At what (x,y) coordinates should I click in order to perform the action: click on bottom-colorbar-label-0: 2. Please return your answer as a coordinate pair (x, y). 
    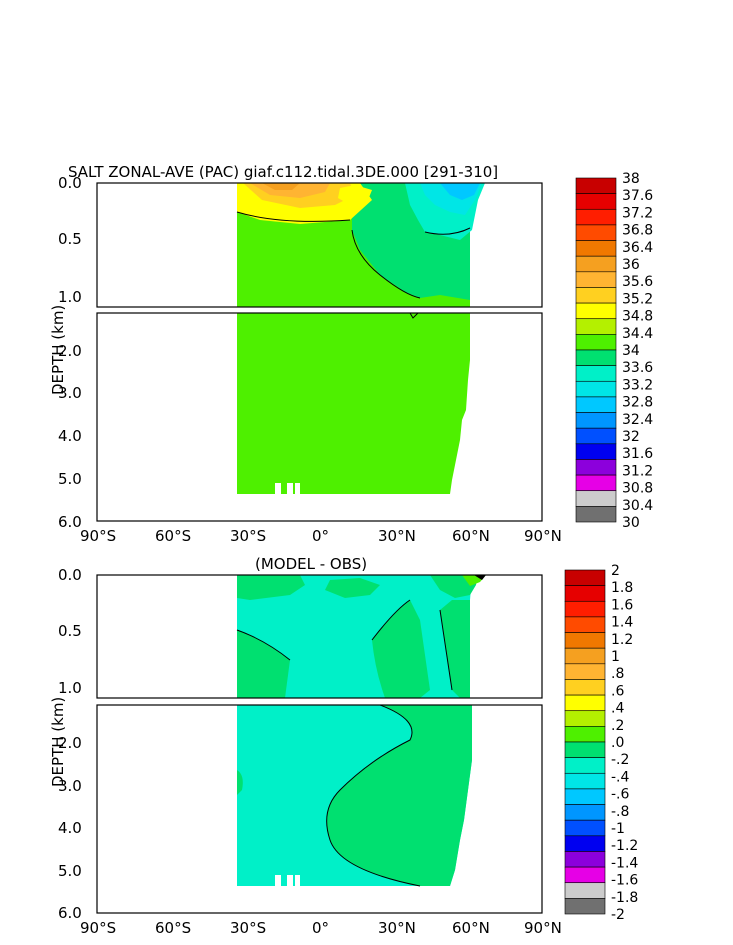
    Looking at the image, I should click on (615, 571).